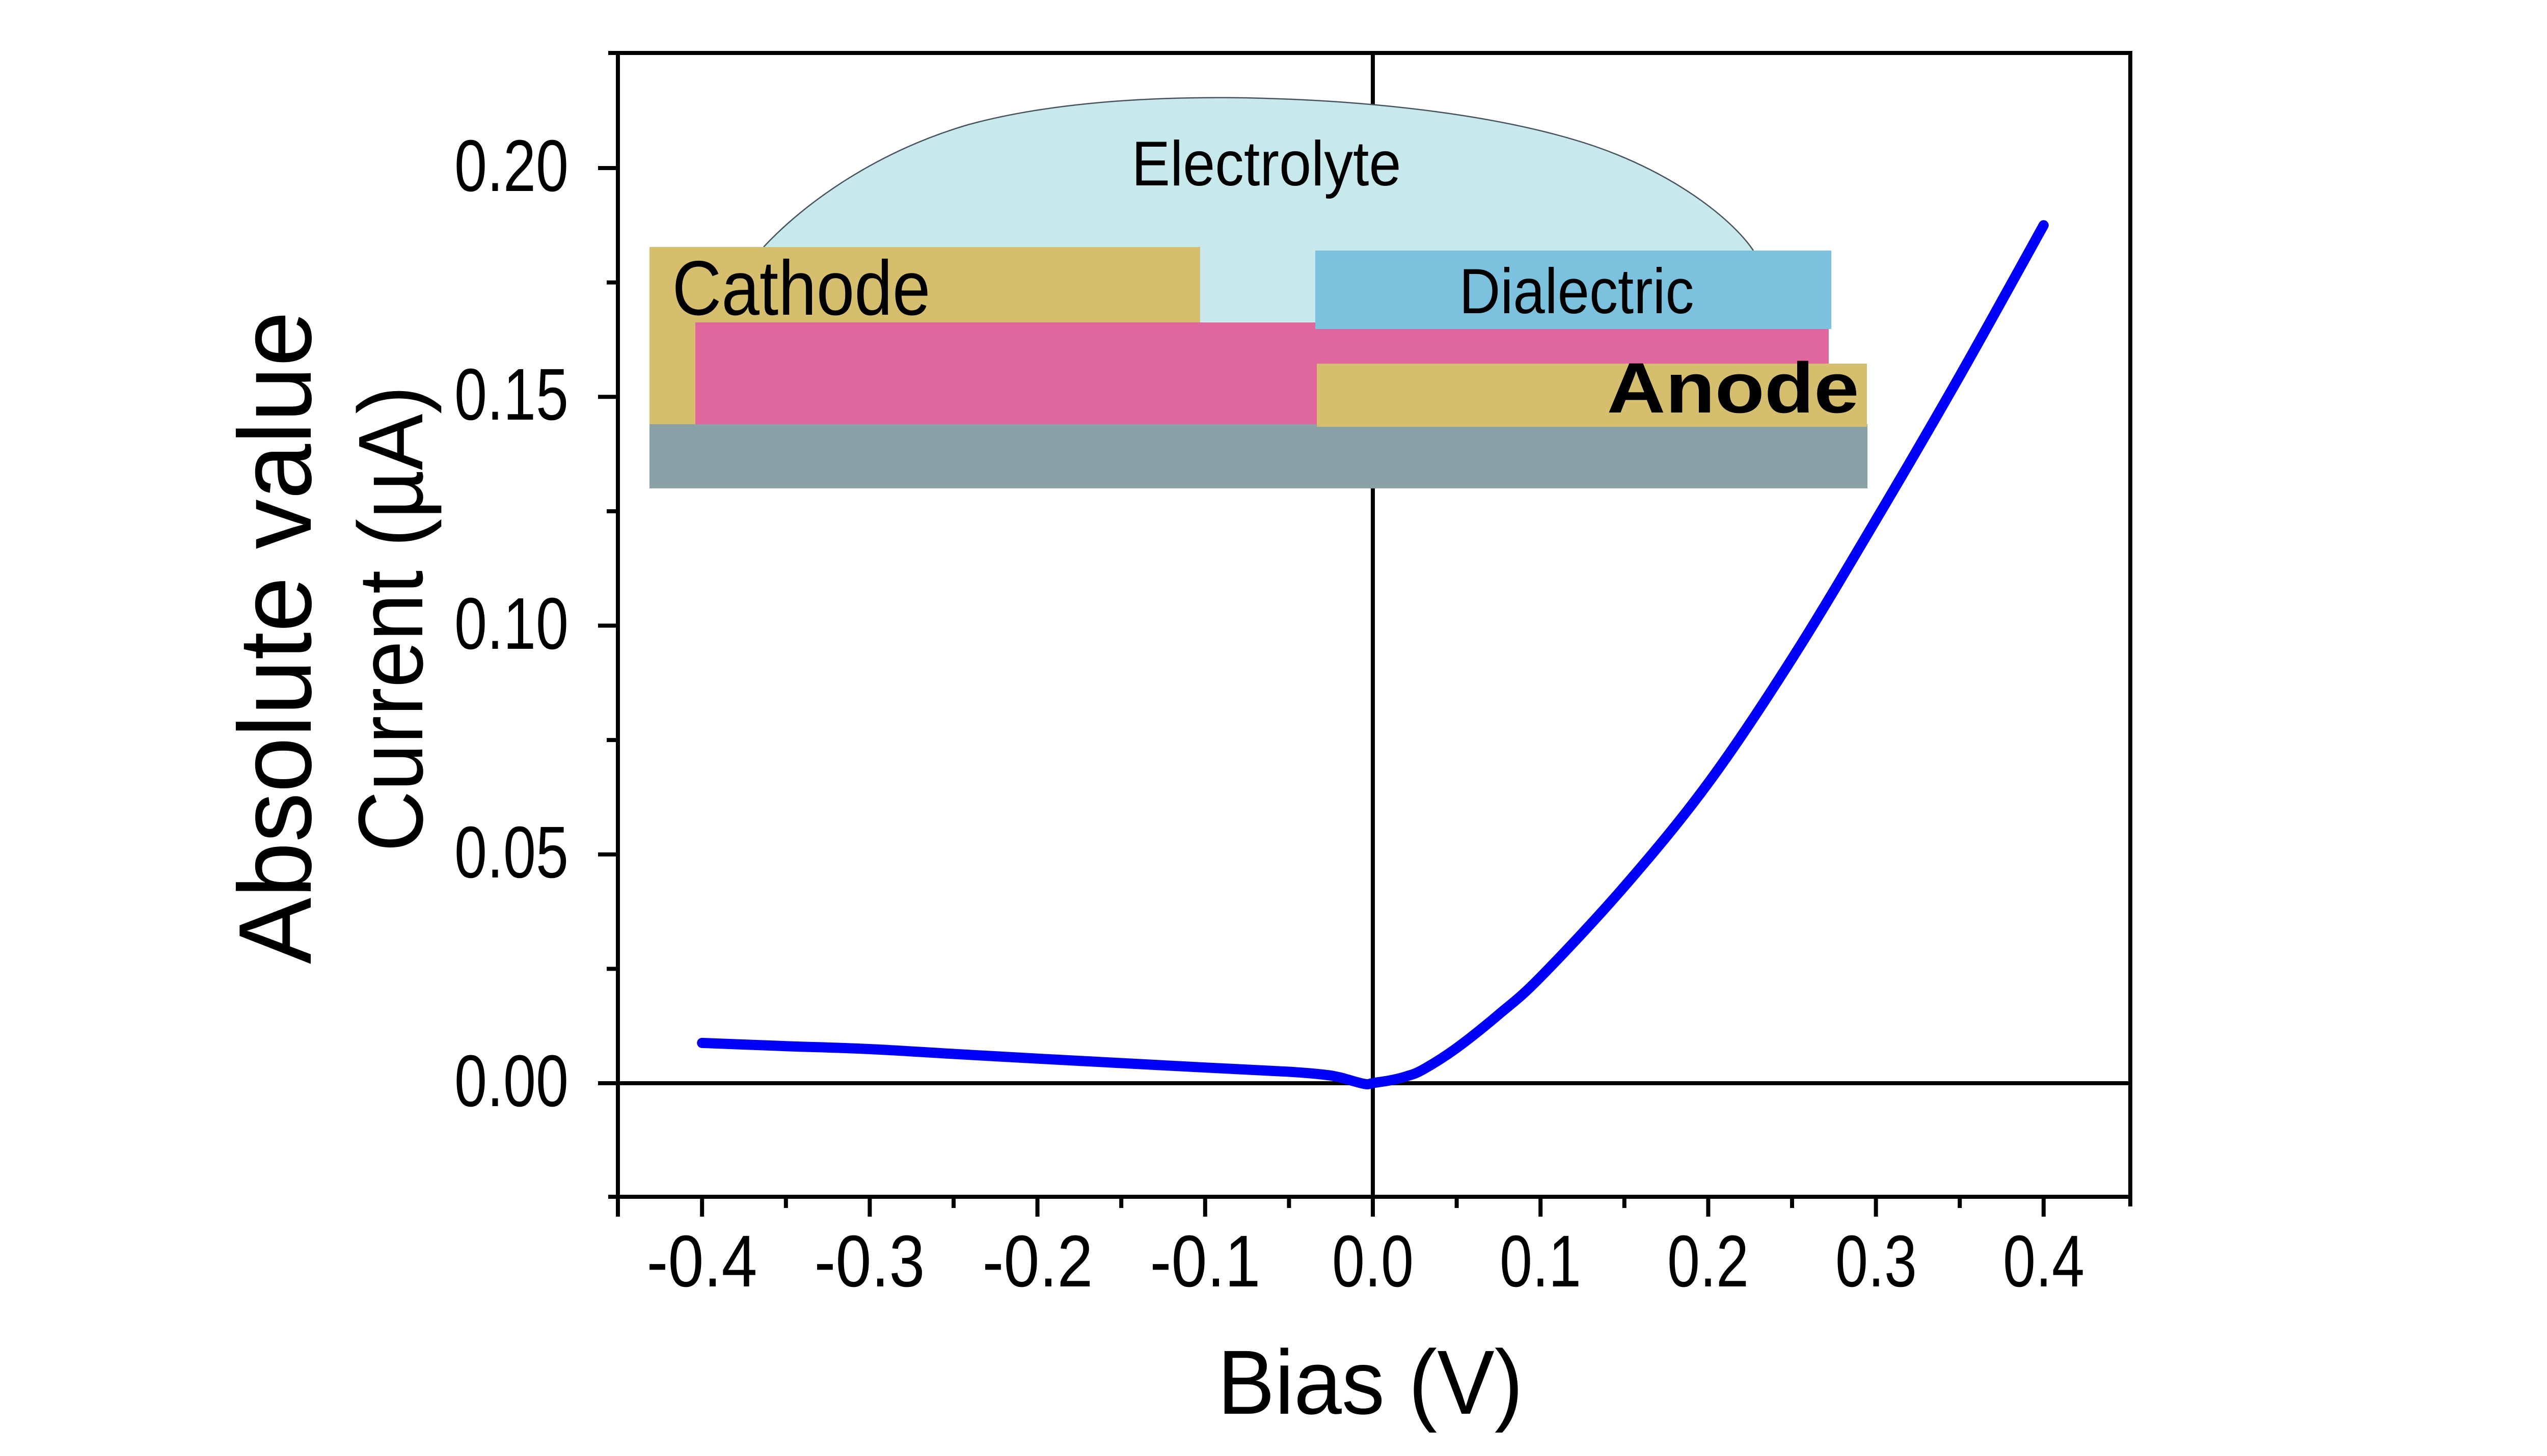 This screenshot has height=1456, width=2547. I want to click on svg-text: Absolute value, so click(275, 637).